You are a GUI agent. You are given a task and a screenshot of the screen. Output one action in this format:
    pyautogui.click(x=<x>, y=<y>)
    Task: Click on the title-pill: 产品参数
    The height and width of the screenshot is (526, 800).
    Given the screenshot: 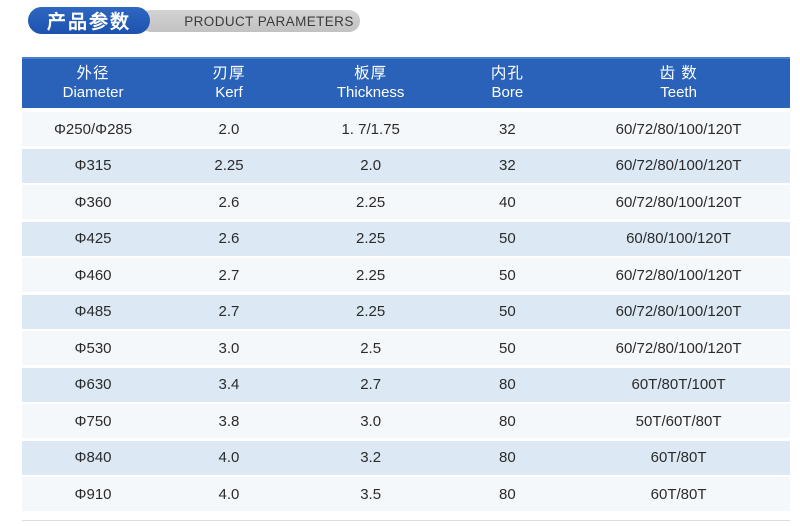 What is the action you would take?
    pyautogui.click(x=89, y=20)
    